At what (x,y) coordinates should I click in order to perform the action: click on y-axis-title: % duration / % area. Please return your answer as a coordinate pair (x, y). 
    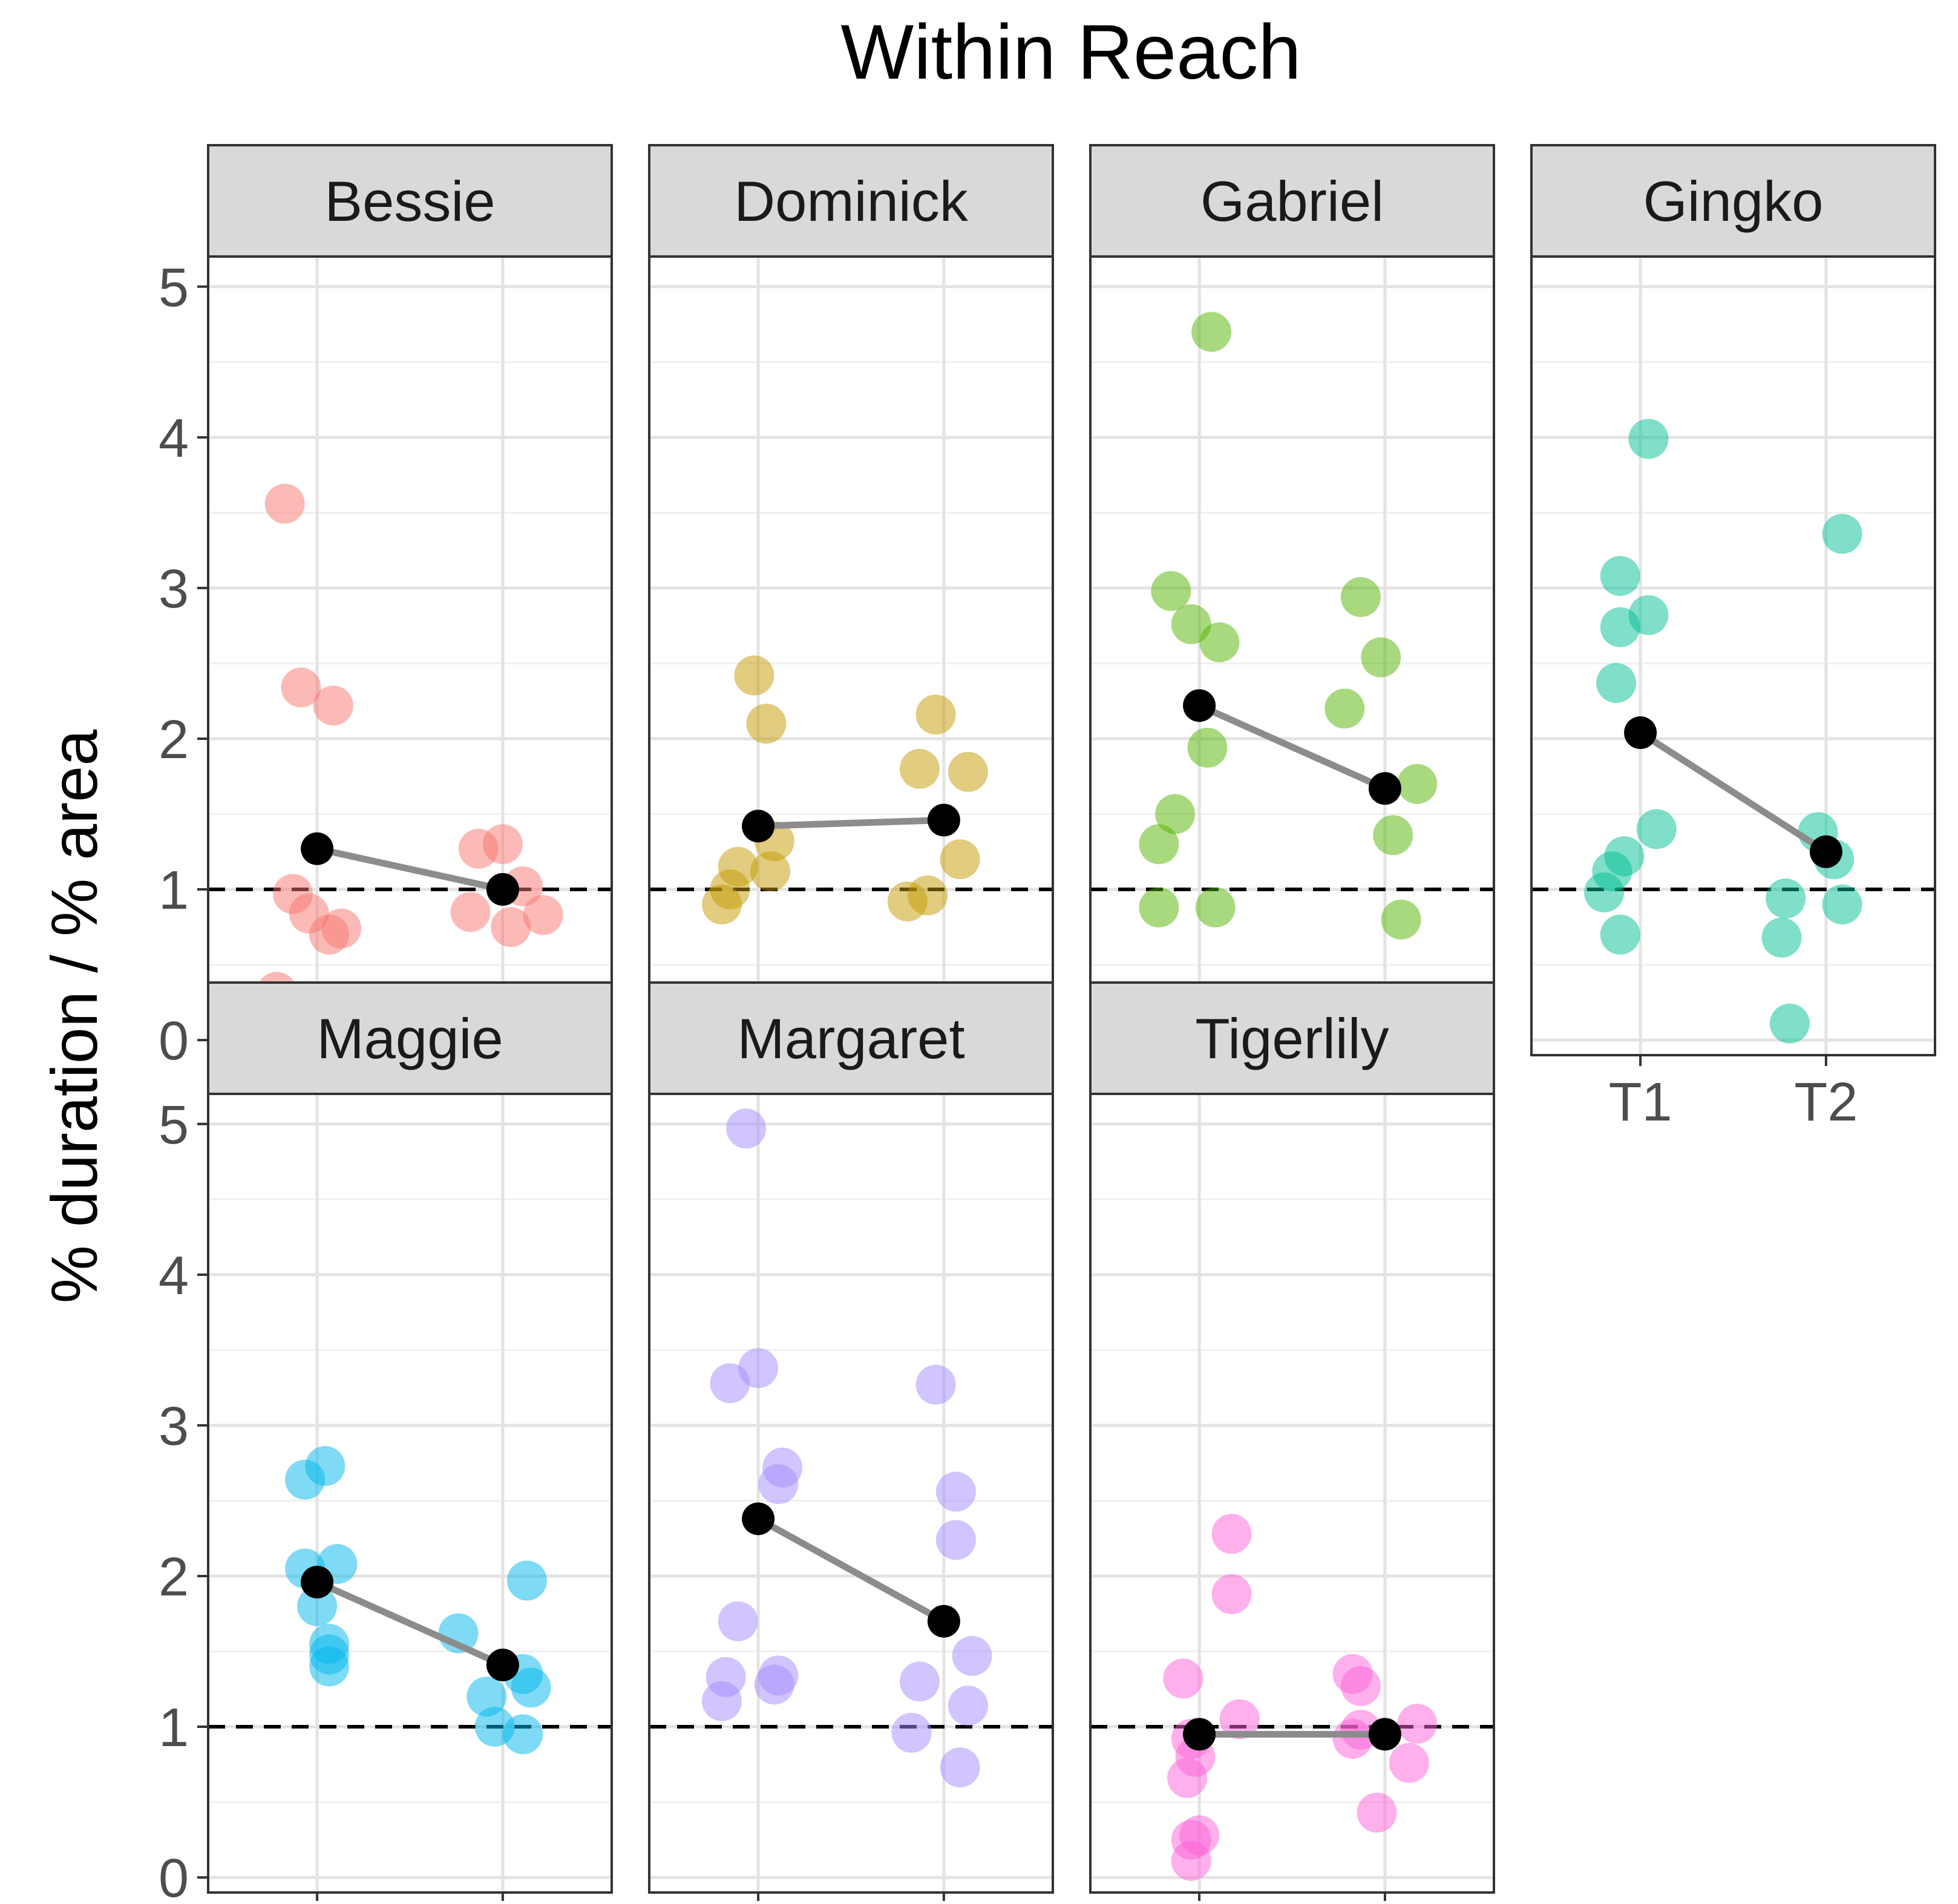
    Looking at the image, I should click on (74, 1016).